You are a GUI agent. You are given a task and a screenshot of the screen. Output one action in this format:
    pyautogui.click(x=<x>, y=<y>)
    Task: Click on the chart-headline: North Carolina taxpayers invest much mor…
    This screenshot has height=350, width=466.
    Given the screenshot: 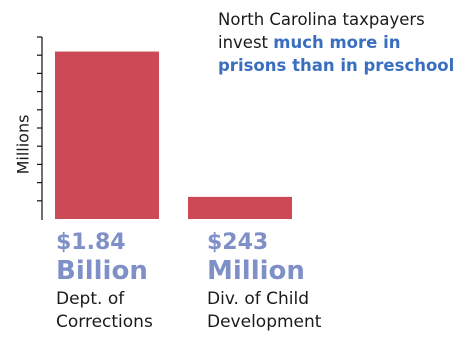 What is the action you would take?
    pyautogui.click(x=341, y=42)
    